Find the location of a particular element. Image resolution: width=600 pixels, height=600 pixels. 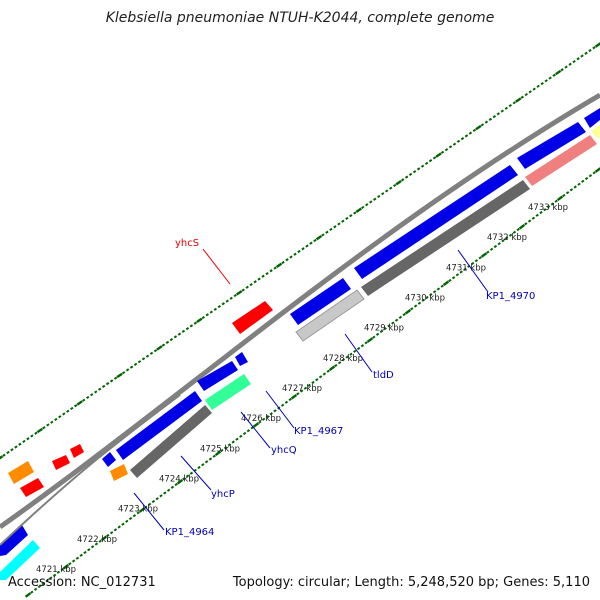

gene-label: tldD is located at coordinates (383, 375).